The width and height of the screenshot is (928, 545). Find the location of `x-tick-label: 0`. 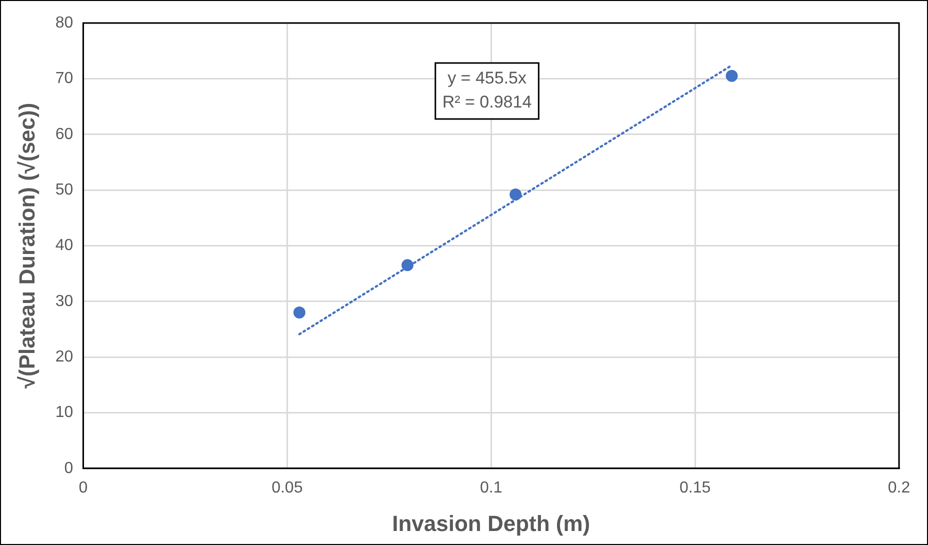

x-tick-label: 0 is located at coordinates (83, 487).